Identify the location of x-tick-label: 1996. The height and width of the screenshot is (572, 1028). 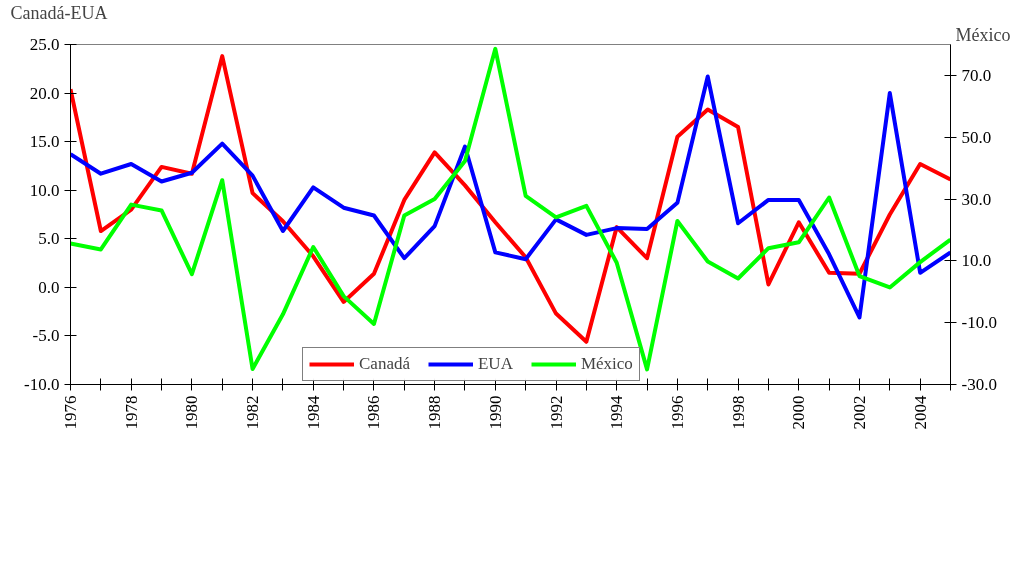
(677, 412).